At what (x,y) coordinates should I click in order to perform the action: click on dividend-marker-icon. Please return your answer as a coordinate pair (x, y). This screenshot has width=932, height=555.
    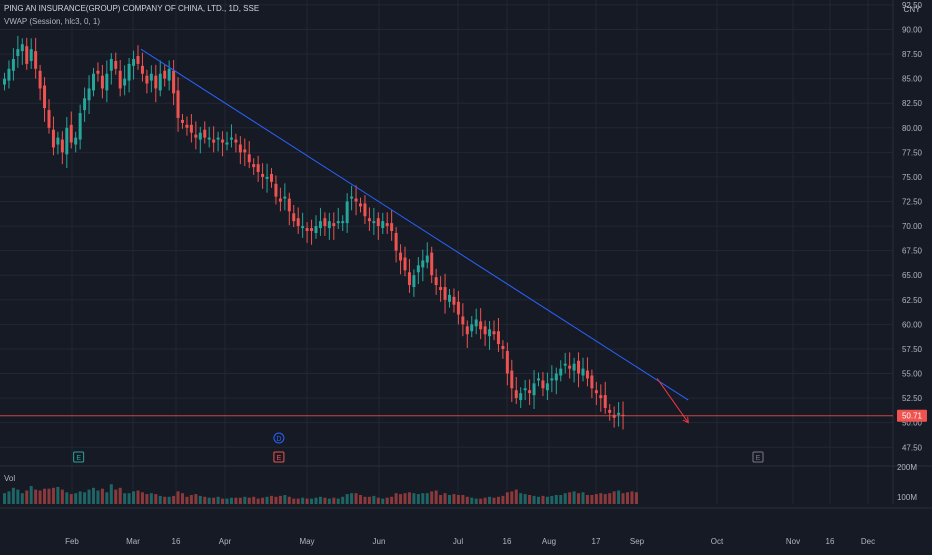
    Looking at the image, I should click on (279, 438).